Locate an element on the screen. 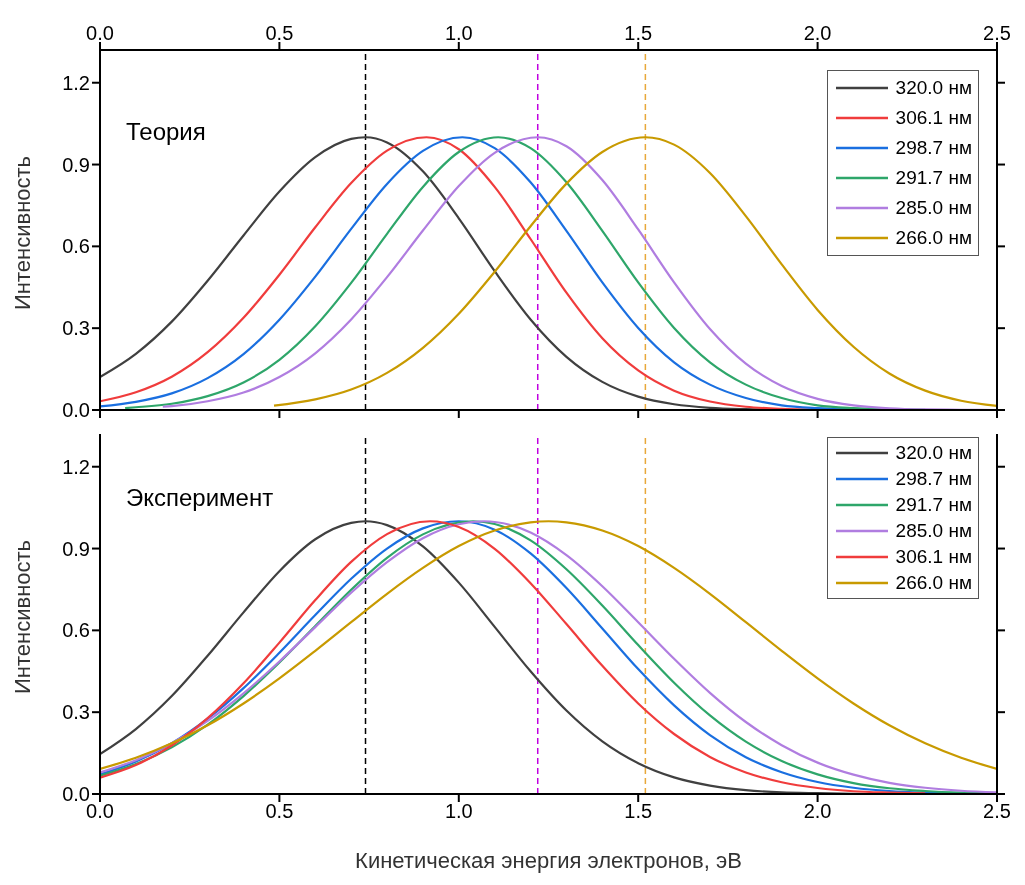 The height and width of the screenshot is (885, 1025). x2-tick-label: 0.0 is located at coordinates (100, 33).